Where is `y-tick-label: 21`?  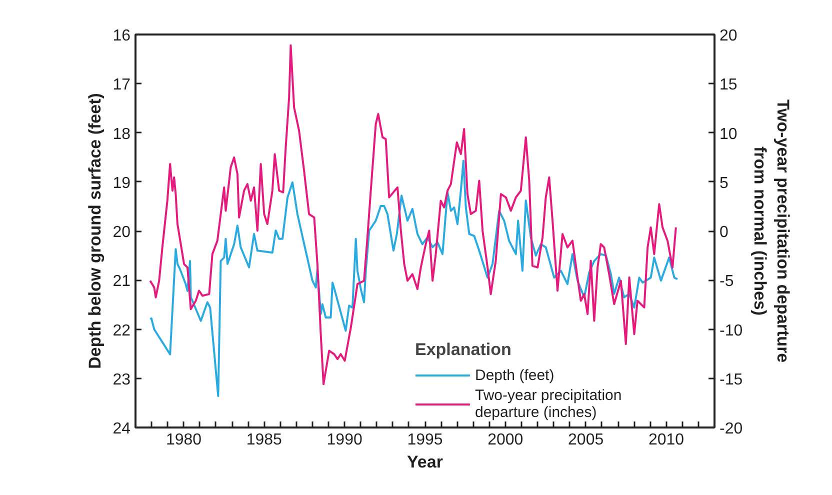 y-tick-label: 21 is located at coordinates (121, 281).